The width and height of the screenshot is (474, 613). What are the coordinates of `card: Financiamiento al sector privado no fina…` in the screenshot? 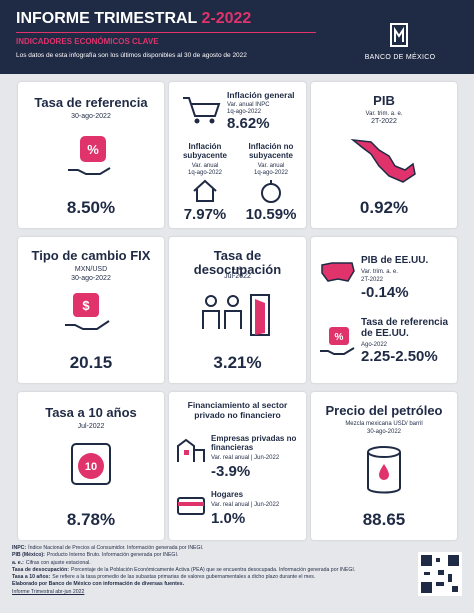 It's located at (237, 466).